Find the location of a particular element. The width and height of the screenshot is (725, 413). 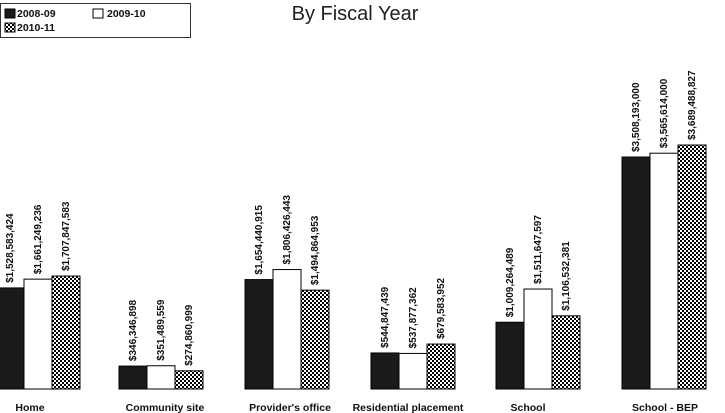

value-label-community-site-2009-10: $351,489,559 is located at coordinates (161, 330).